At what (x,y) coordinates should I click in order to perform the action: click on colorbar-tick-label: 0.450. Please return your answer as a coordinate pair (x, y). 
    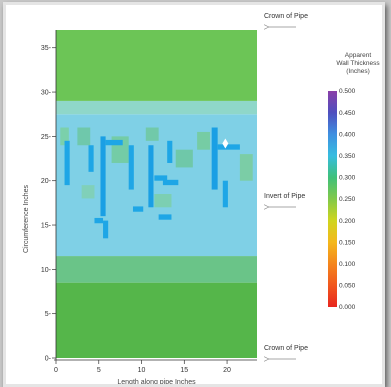
    Looking at the image, I should click on (347, 113).